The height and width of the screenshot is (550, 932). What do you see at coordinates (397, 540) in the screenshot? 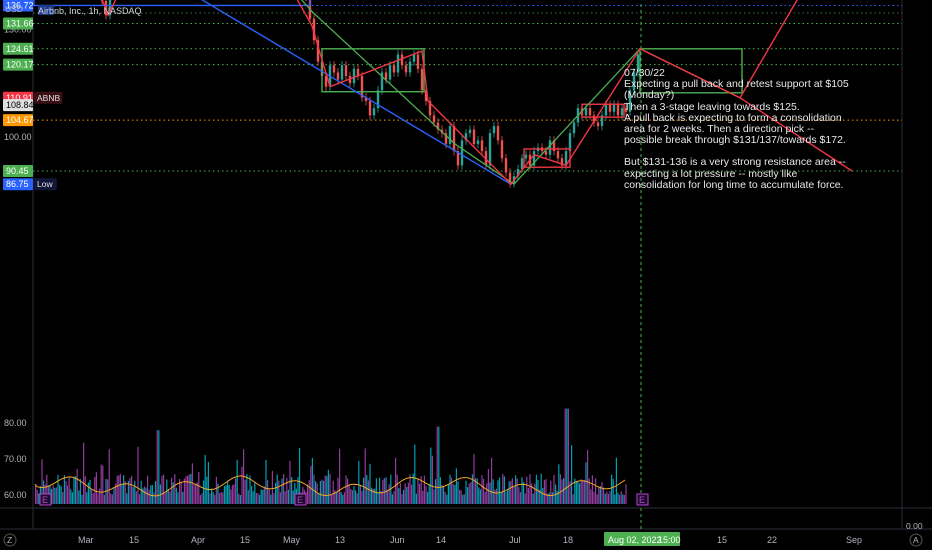
I see `time-tick-label: Jun` at bounding box center [397, 540].